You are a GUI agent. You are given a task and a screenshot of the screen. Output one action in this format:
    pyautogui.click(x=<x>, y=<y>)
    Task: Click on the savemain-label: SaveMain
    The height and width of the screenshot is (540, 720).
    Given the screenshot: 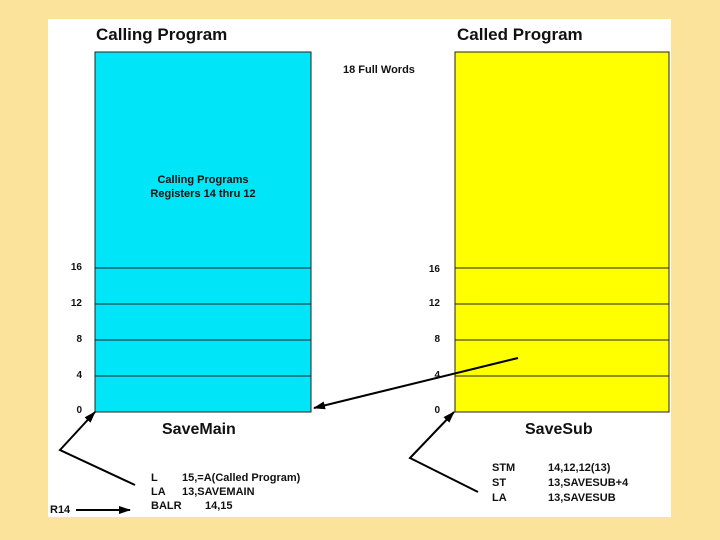 What is the action you would take?
    pyautogui.click(x=199, y=429)
    